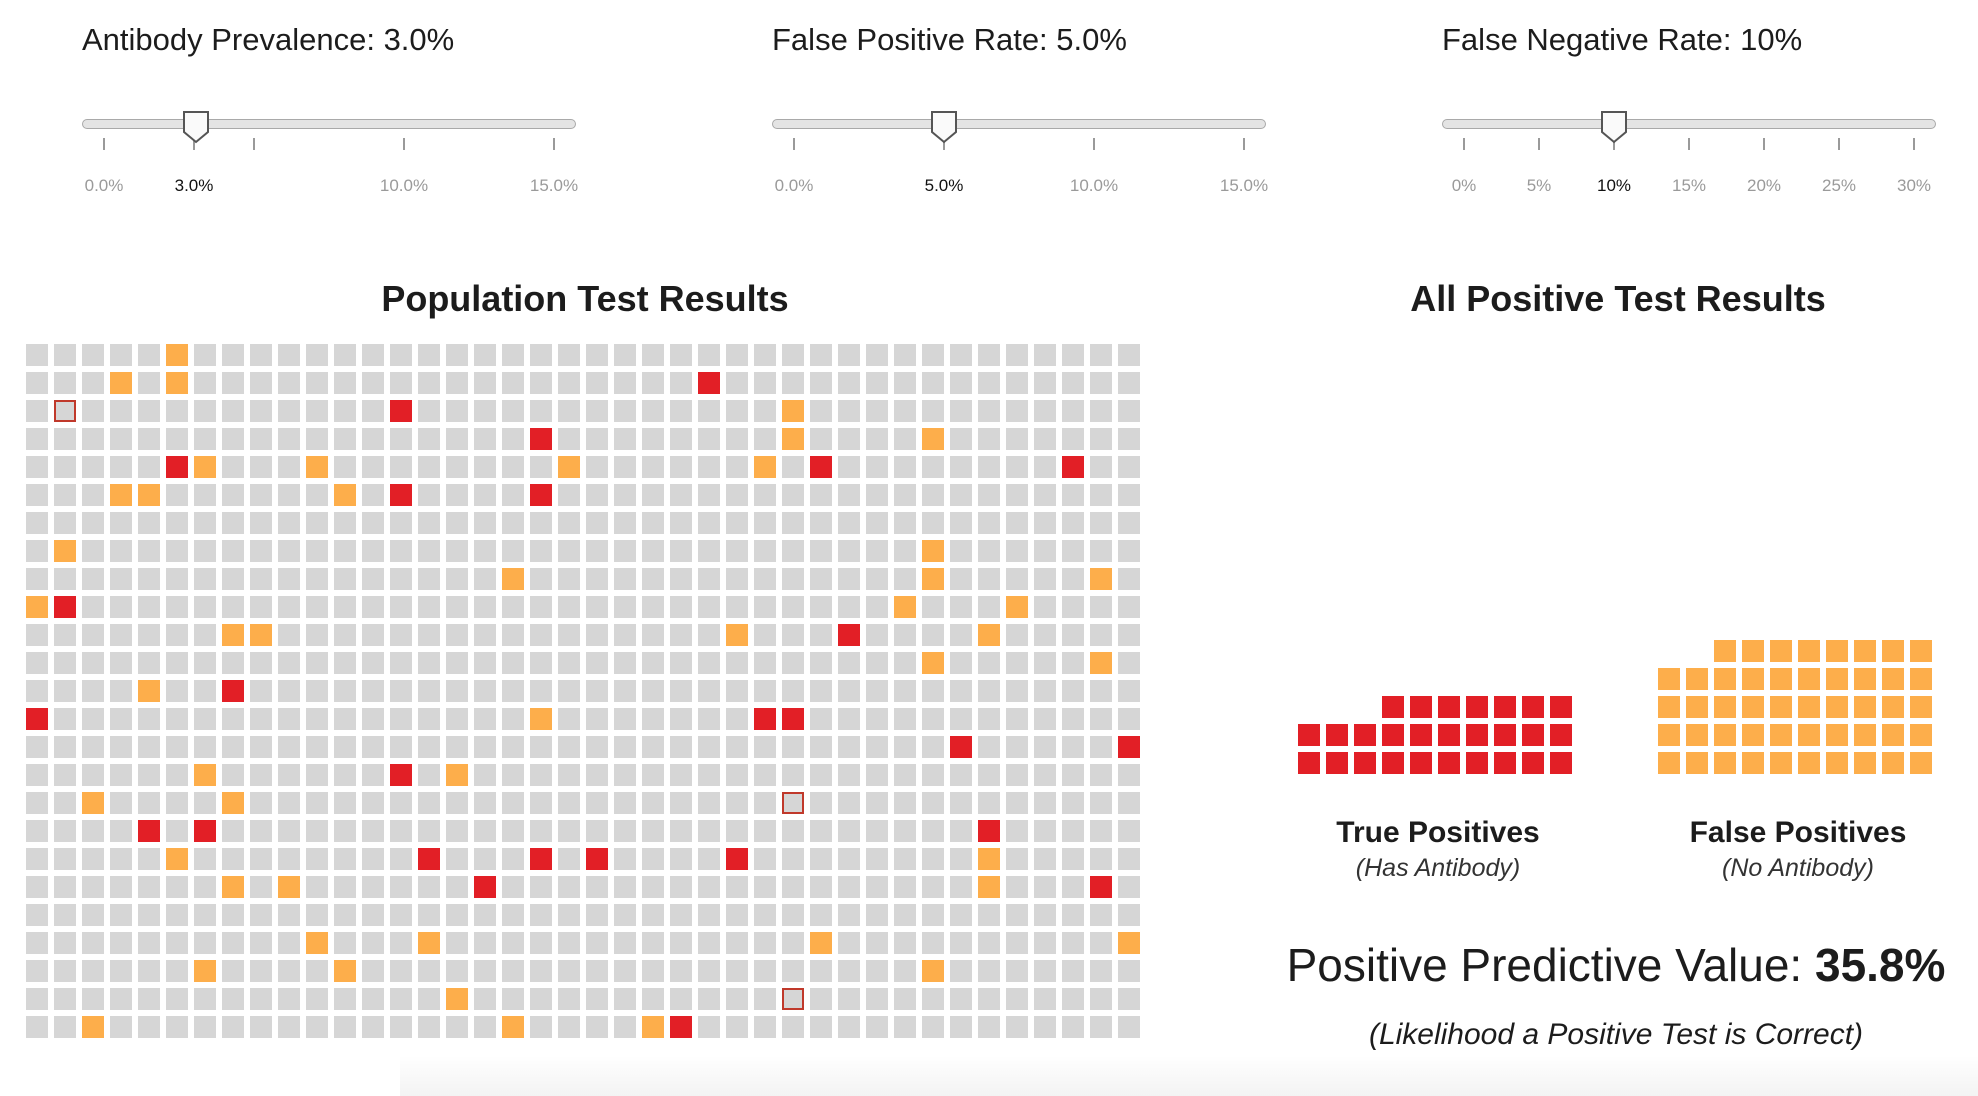 The height and width of the screenshot is (1096, 1978). Describe the element at coordinates (1764, 185) in the screenshot. I see `slider-tick-label: 20%` at that location.